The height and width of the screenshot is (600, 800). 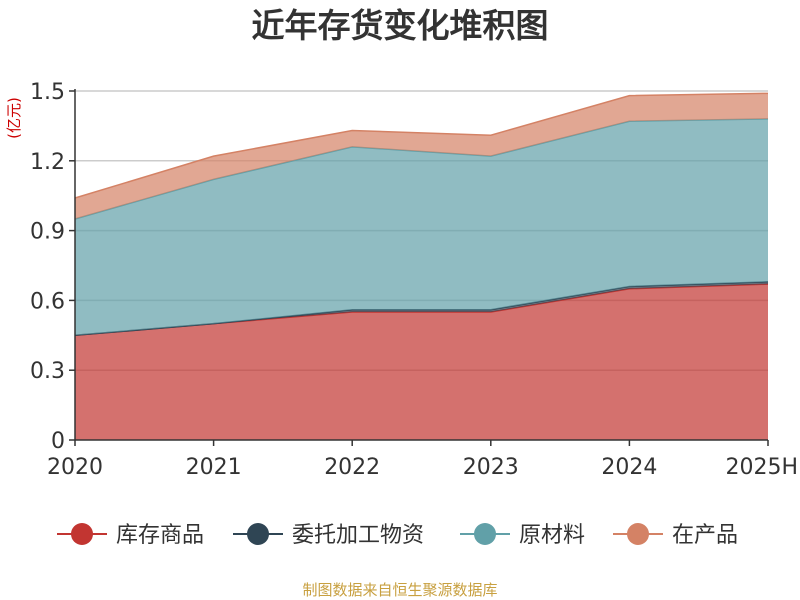 I want to click on x-tick-label: 2021, so click(x=214, y=467).